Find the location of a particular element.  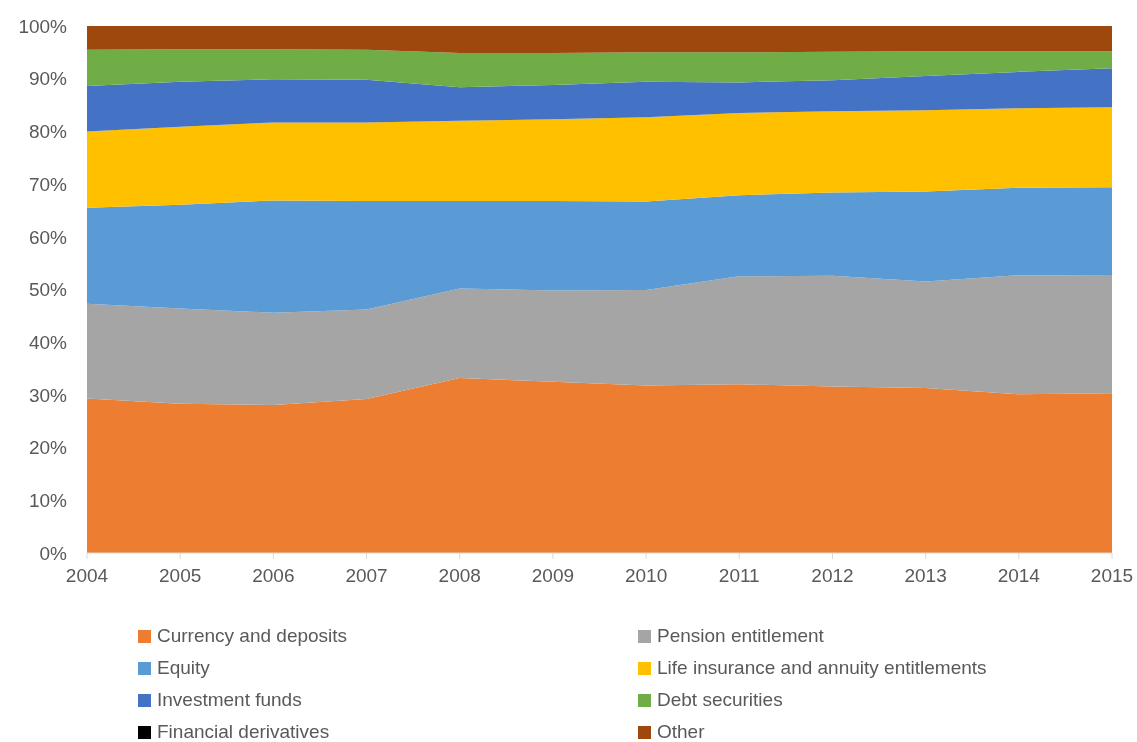

y-tick-label: 60% is located at coordinates (48, 237).